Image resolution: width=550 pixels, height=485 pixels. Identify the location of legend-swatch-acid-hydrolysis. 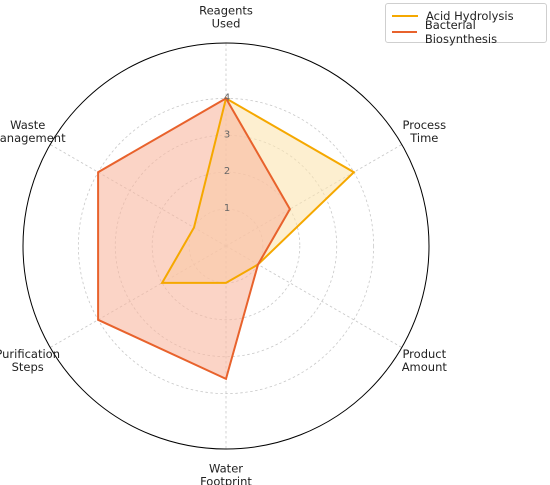
(405, 16).